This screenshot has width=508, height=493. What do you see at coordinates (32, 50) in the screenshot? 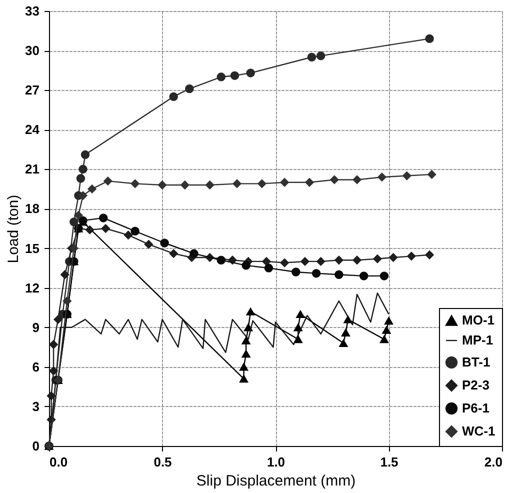
I see `y-tick-label: 30` at bounding box center [32, 50].